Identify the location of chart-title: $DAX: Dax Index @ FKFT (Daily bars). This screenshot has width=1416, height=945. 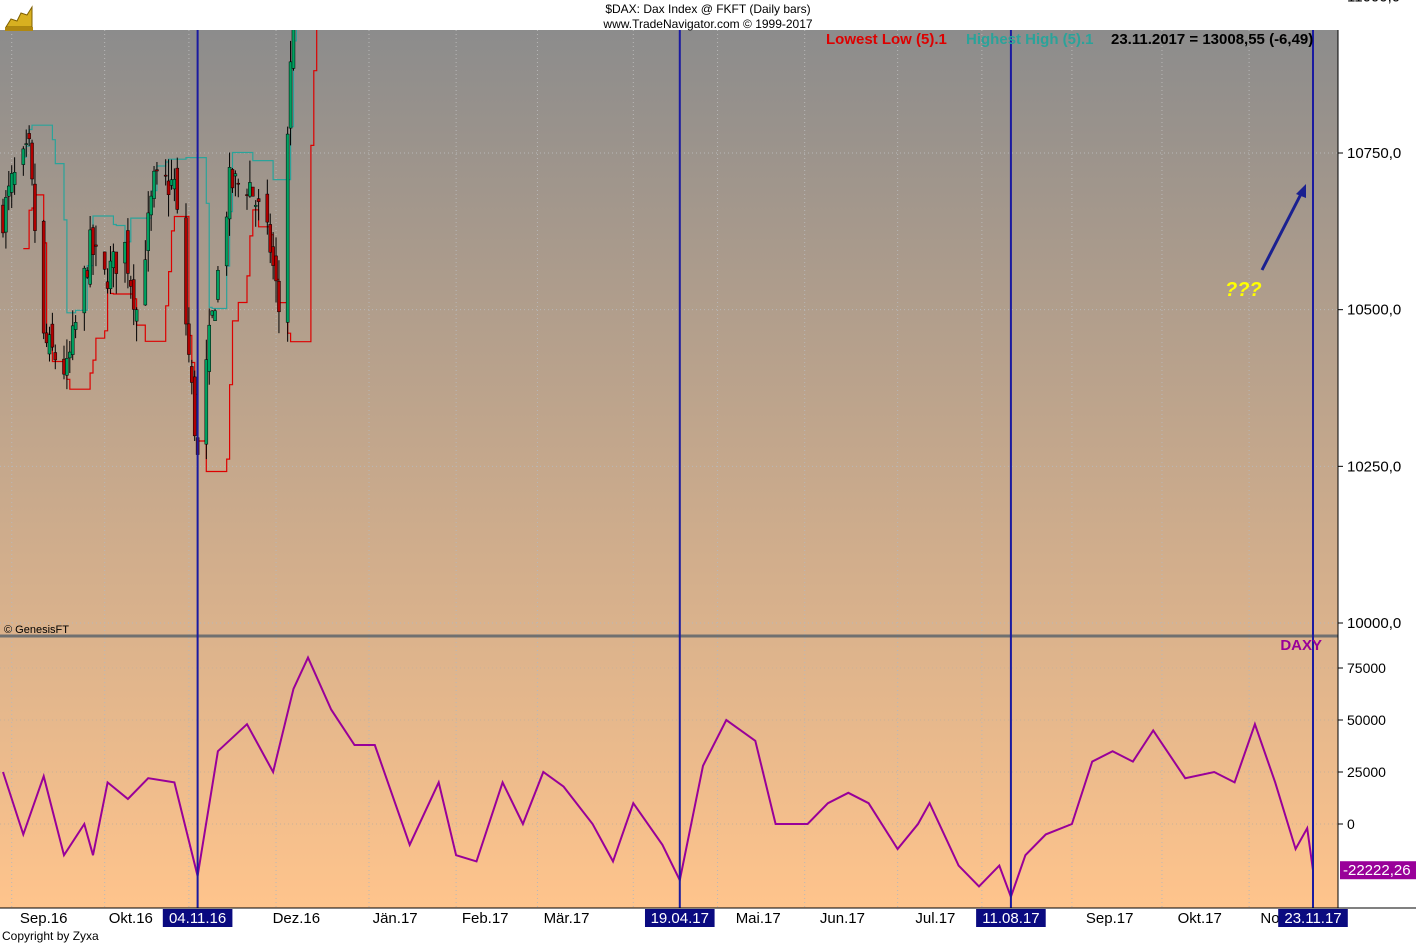
(708, 9).